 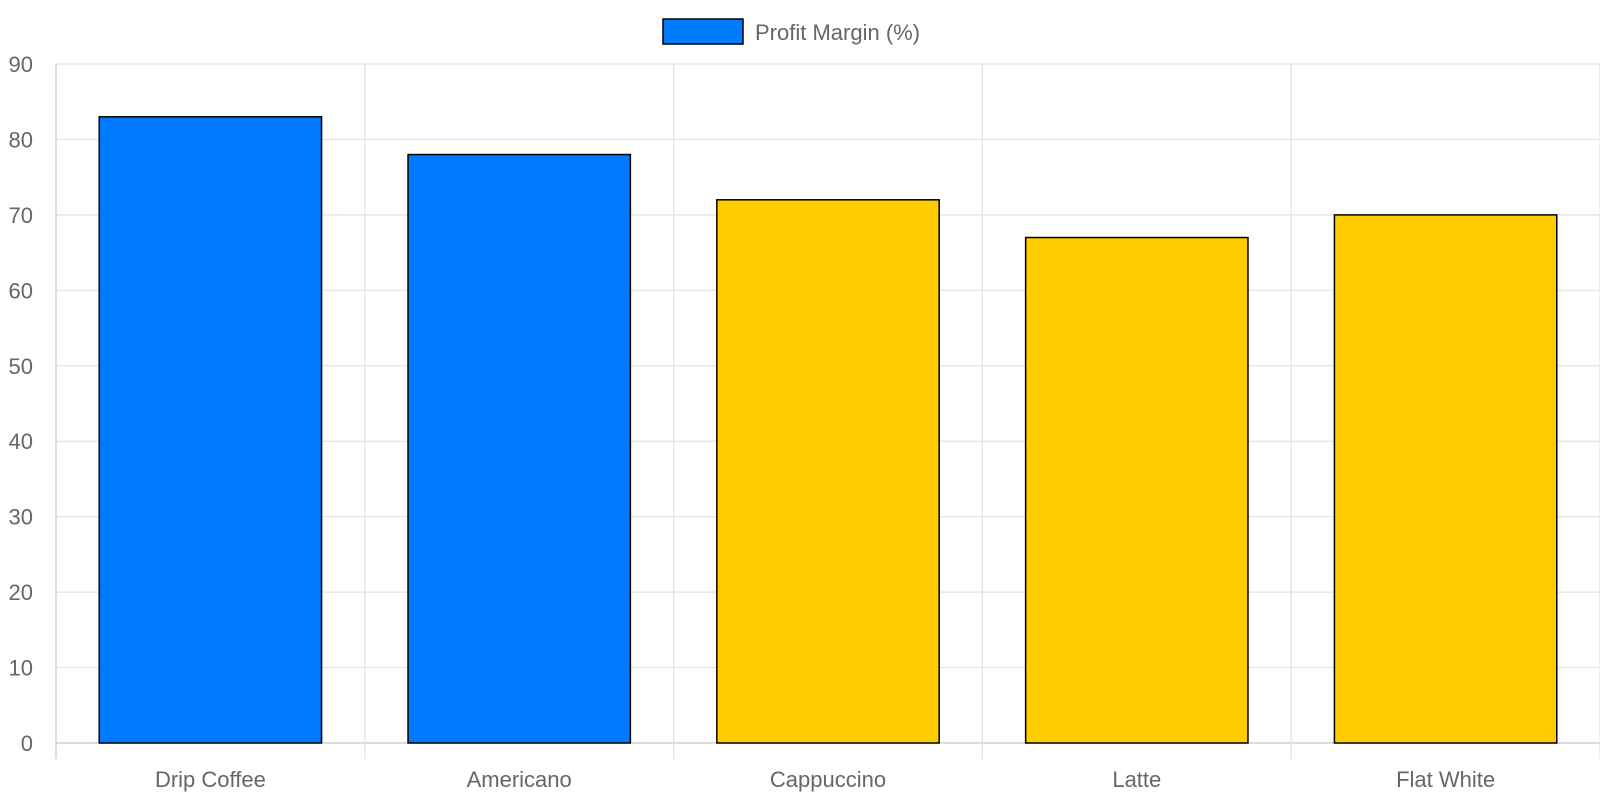 I want to click on bar-latte, so click(x=1136, y=490).